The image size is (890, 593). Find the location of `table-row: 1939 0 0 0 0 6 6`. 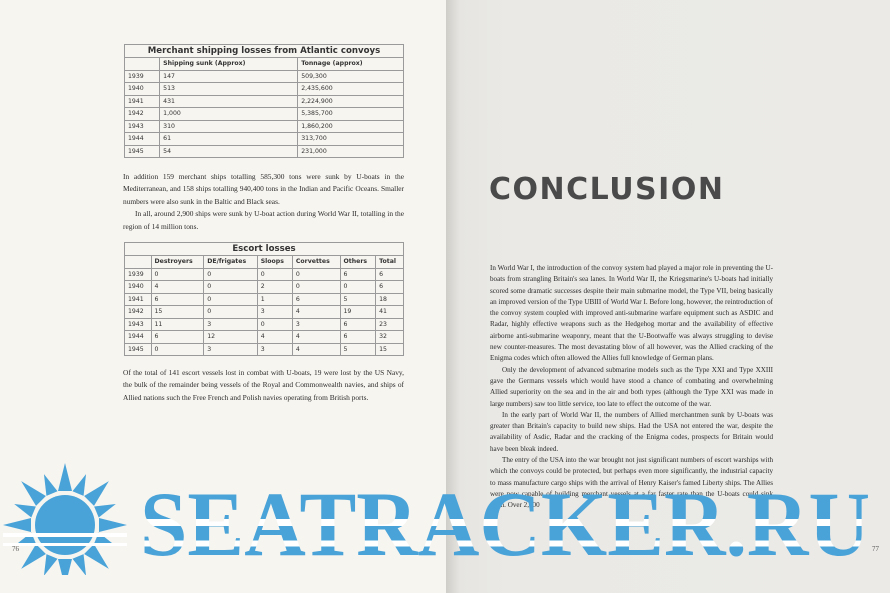

table-row: 1939 0 0 0 0 6 6 is located at coordinates (264, 274).